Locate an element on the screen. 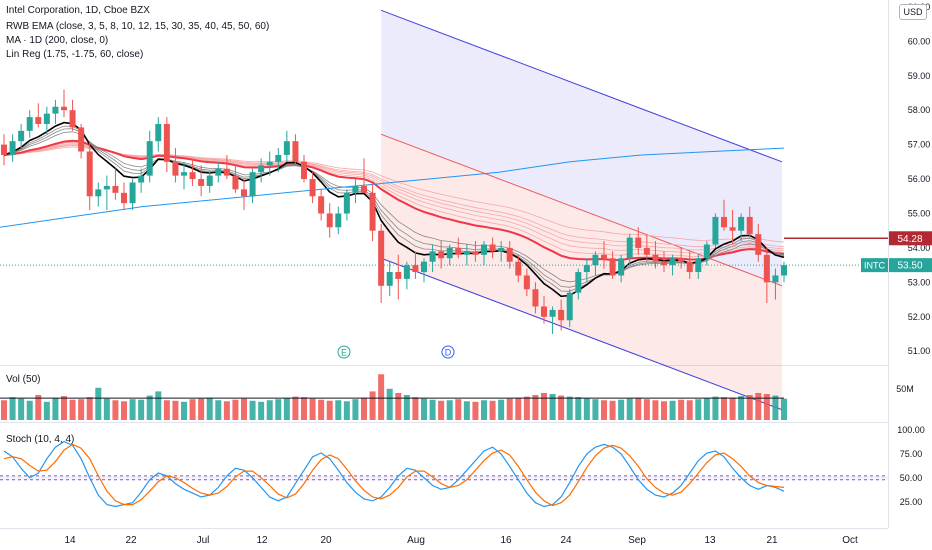 The width and height of the screenshot is (932, 550). stoch-d-line is located at coordinates (394, 475).